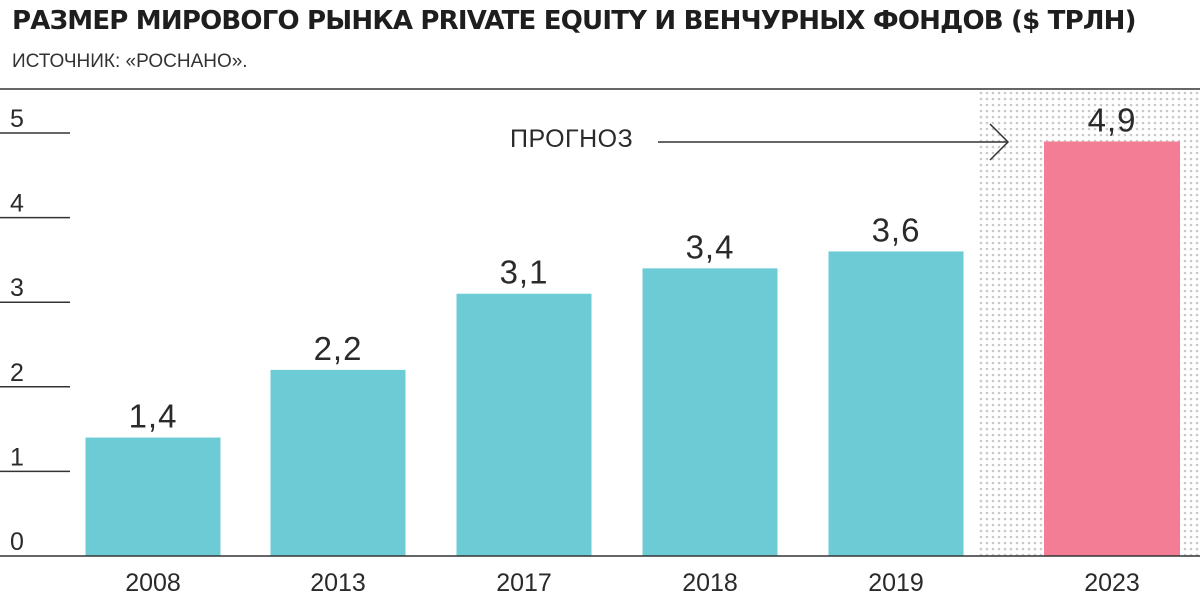  I want to click on y-tick-label: 3, so click(17, 288).